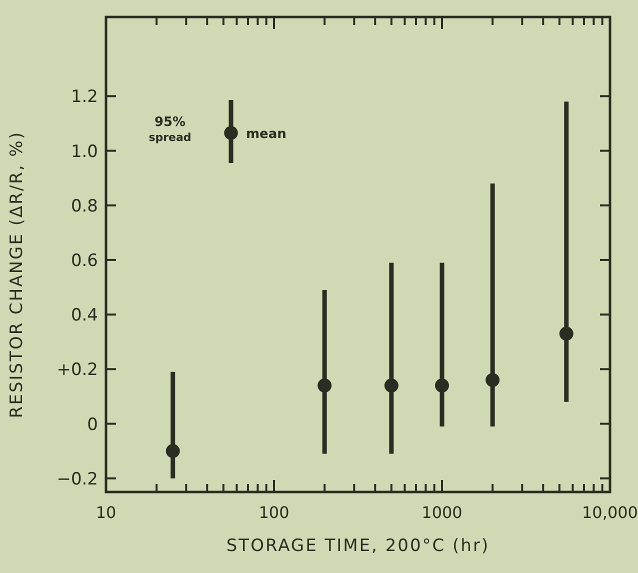  Describe the element at coordinates (358, 546) in the screenshot. I see `x-axis-title: STORAGE TIME, 200°C (hr)` at that location.